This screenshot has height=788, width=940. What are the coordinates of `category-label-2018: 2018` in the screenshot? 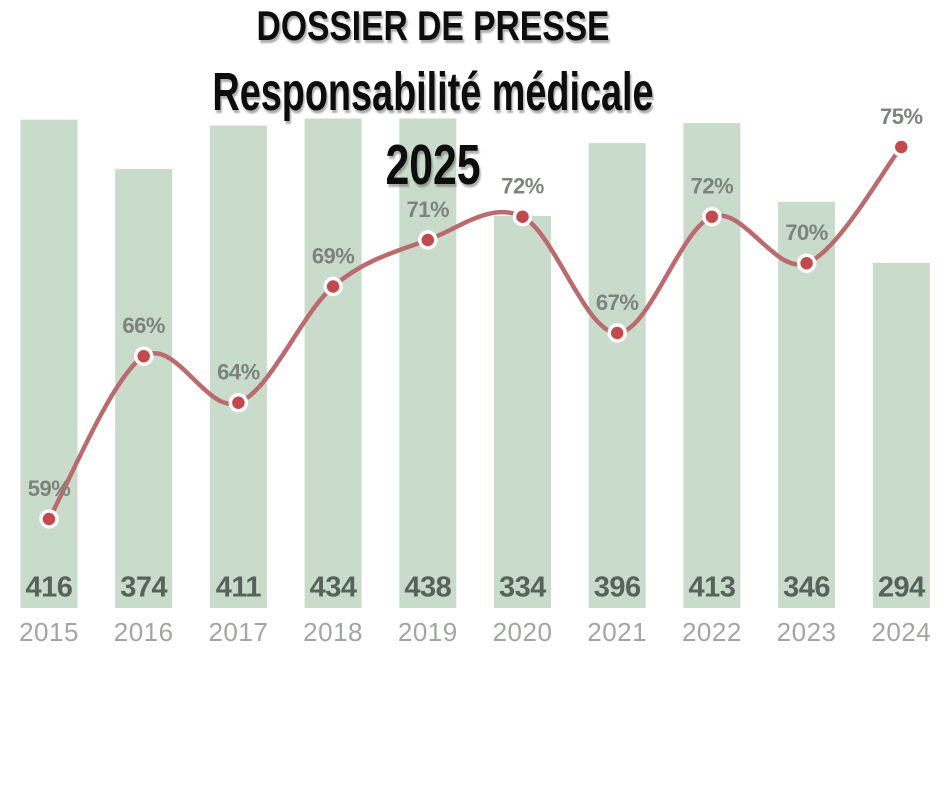 It's located at (333, 632).